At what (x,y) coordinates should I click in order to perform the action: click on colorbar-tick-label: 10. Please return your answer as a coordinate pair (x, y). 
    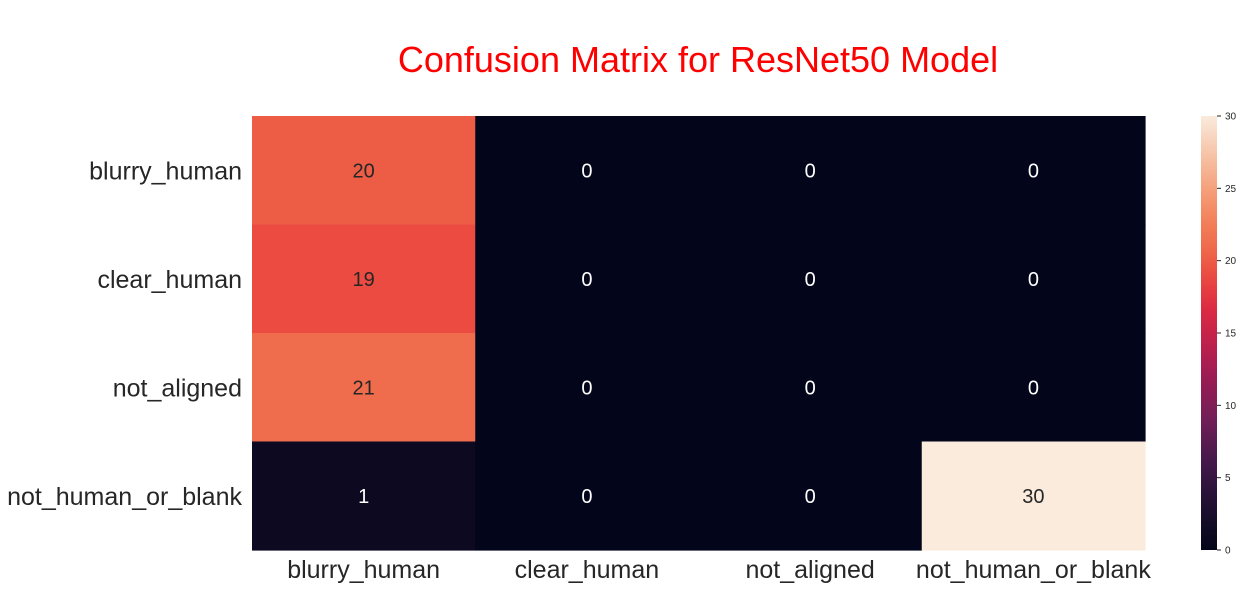
    Looking at the image, I should click on (1231, 406).